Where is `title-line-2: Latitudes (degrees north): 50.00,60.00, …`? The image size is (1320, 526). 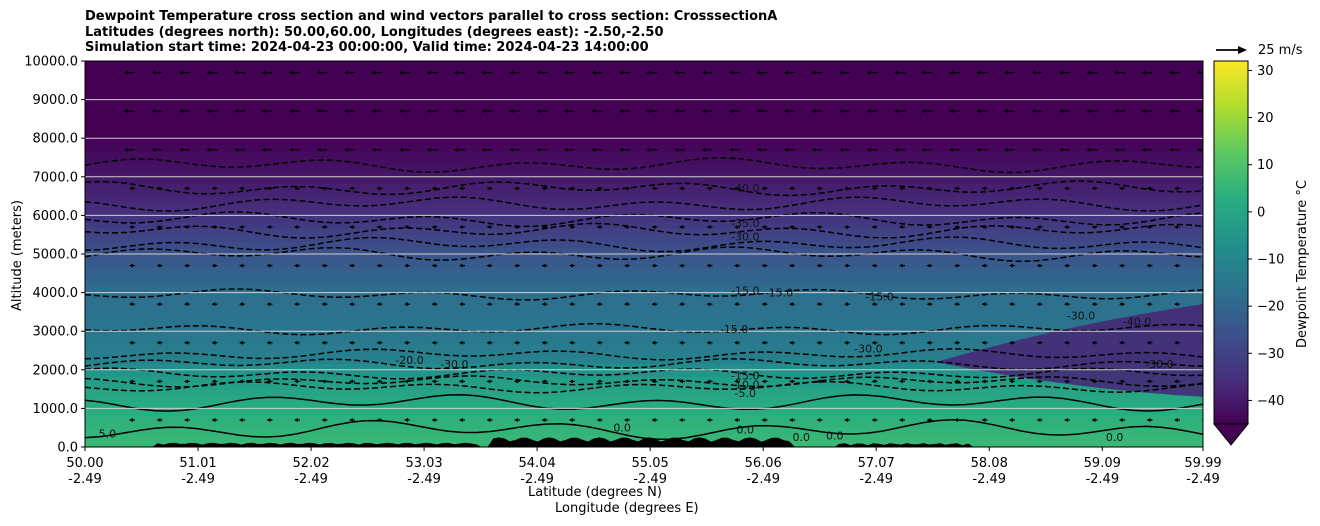
title-line-2: Latitudes (degrees north): 50.00,60.00, … is located at coordinates (374, 32).